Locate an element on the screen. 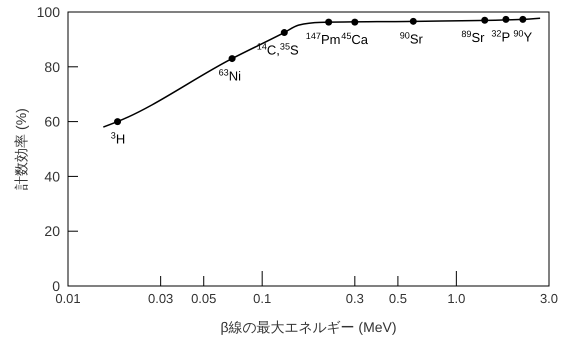 Image resolution: width=561 pixels, height=342 pixels. y-axis-title: 計数効率 (%) is located at coordinates (21, 149).